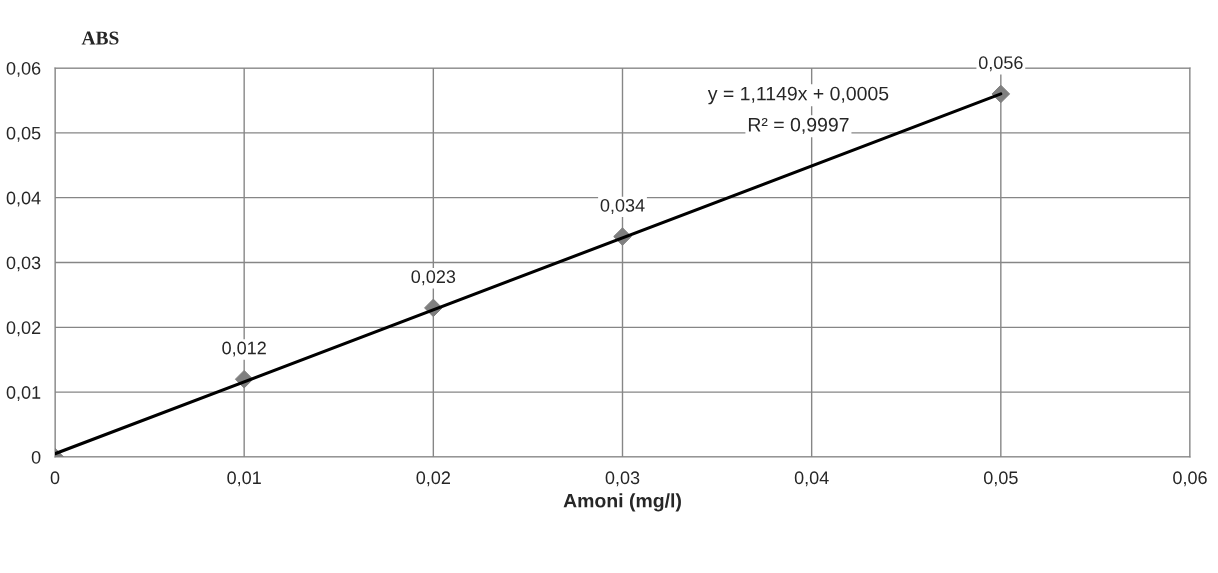 This screenshot has width=1218, height=573. What do you see at coordinates (55, 478) in the screenshot?
I see `x-tick-label: 0` at bounding box center [55, 478].